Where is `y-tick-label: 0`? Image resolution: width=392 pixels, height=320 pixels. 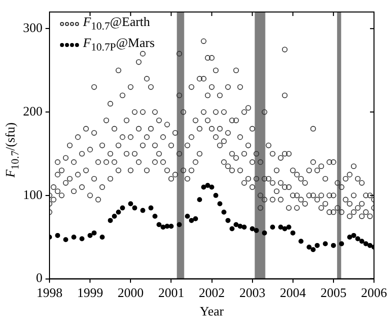 y-tick-label: 0 is located at coordinates (39, 278).